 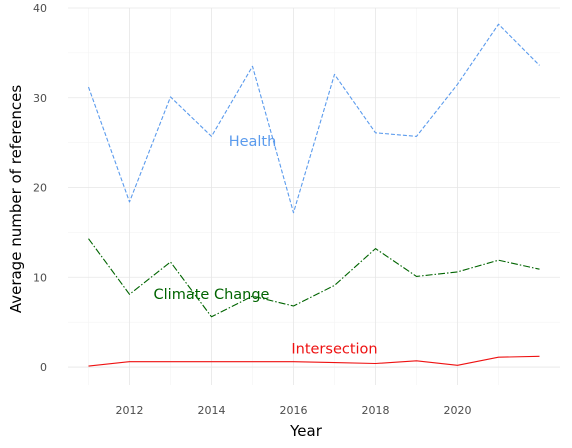 What do you see at coordinates (212, 295) in the screenshot?
I see `series-label-climate-change: Climate Change` at bounding box center [212, 295].